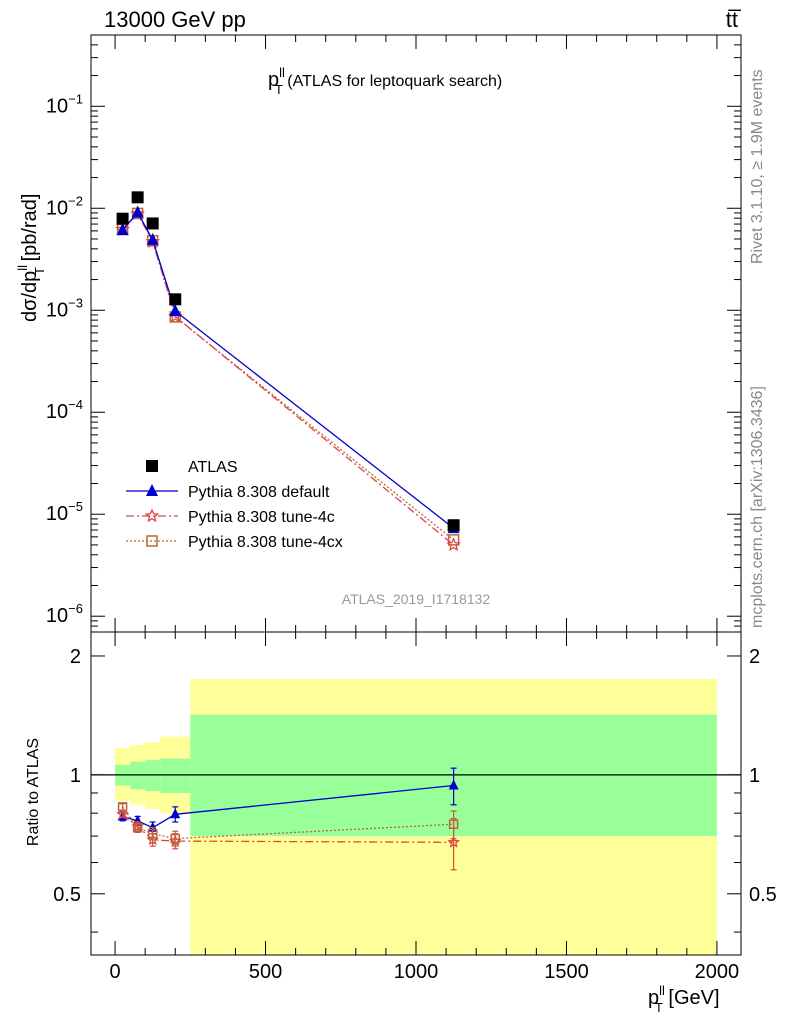 The width and height of the screenshot is (786, 1024). I want to click on main-ytick-label: 10⁻⁴, so click(64, 410).